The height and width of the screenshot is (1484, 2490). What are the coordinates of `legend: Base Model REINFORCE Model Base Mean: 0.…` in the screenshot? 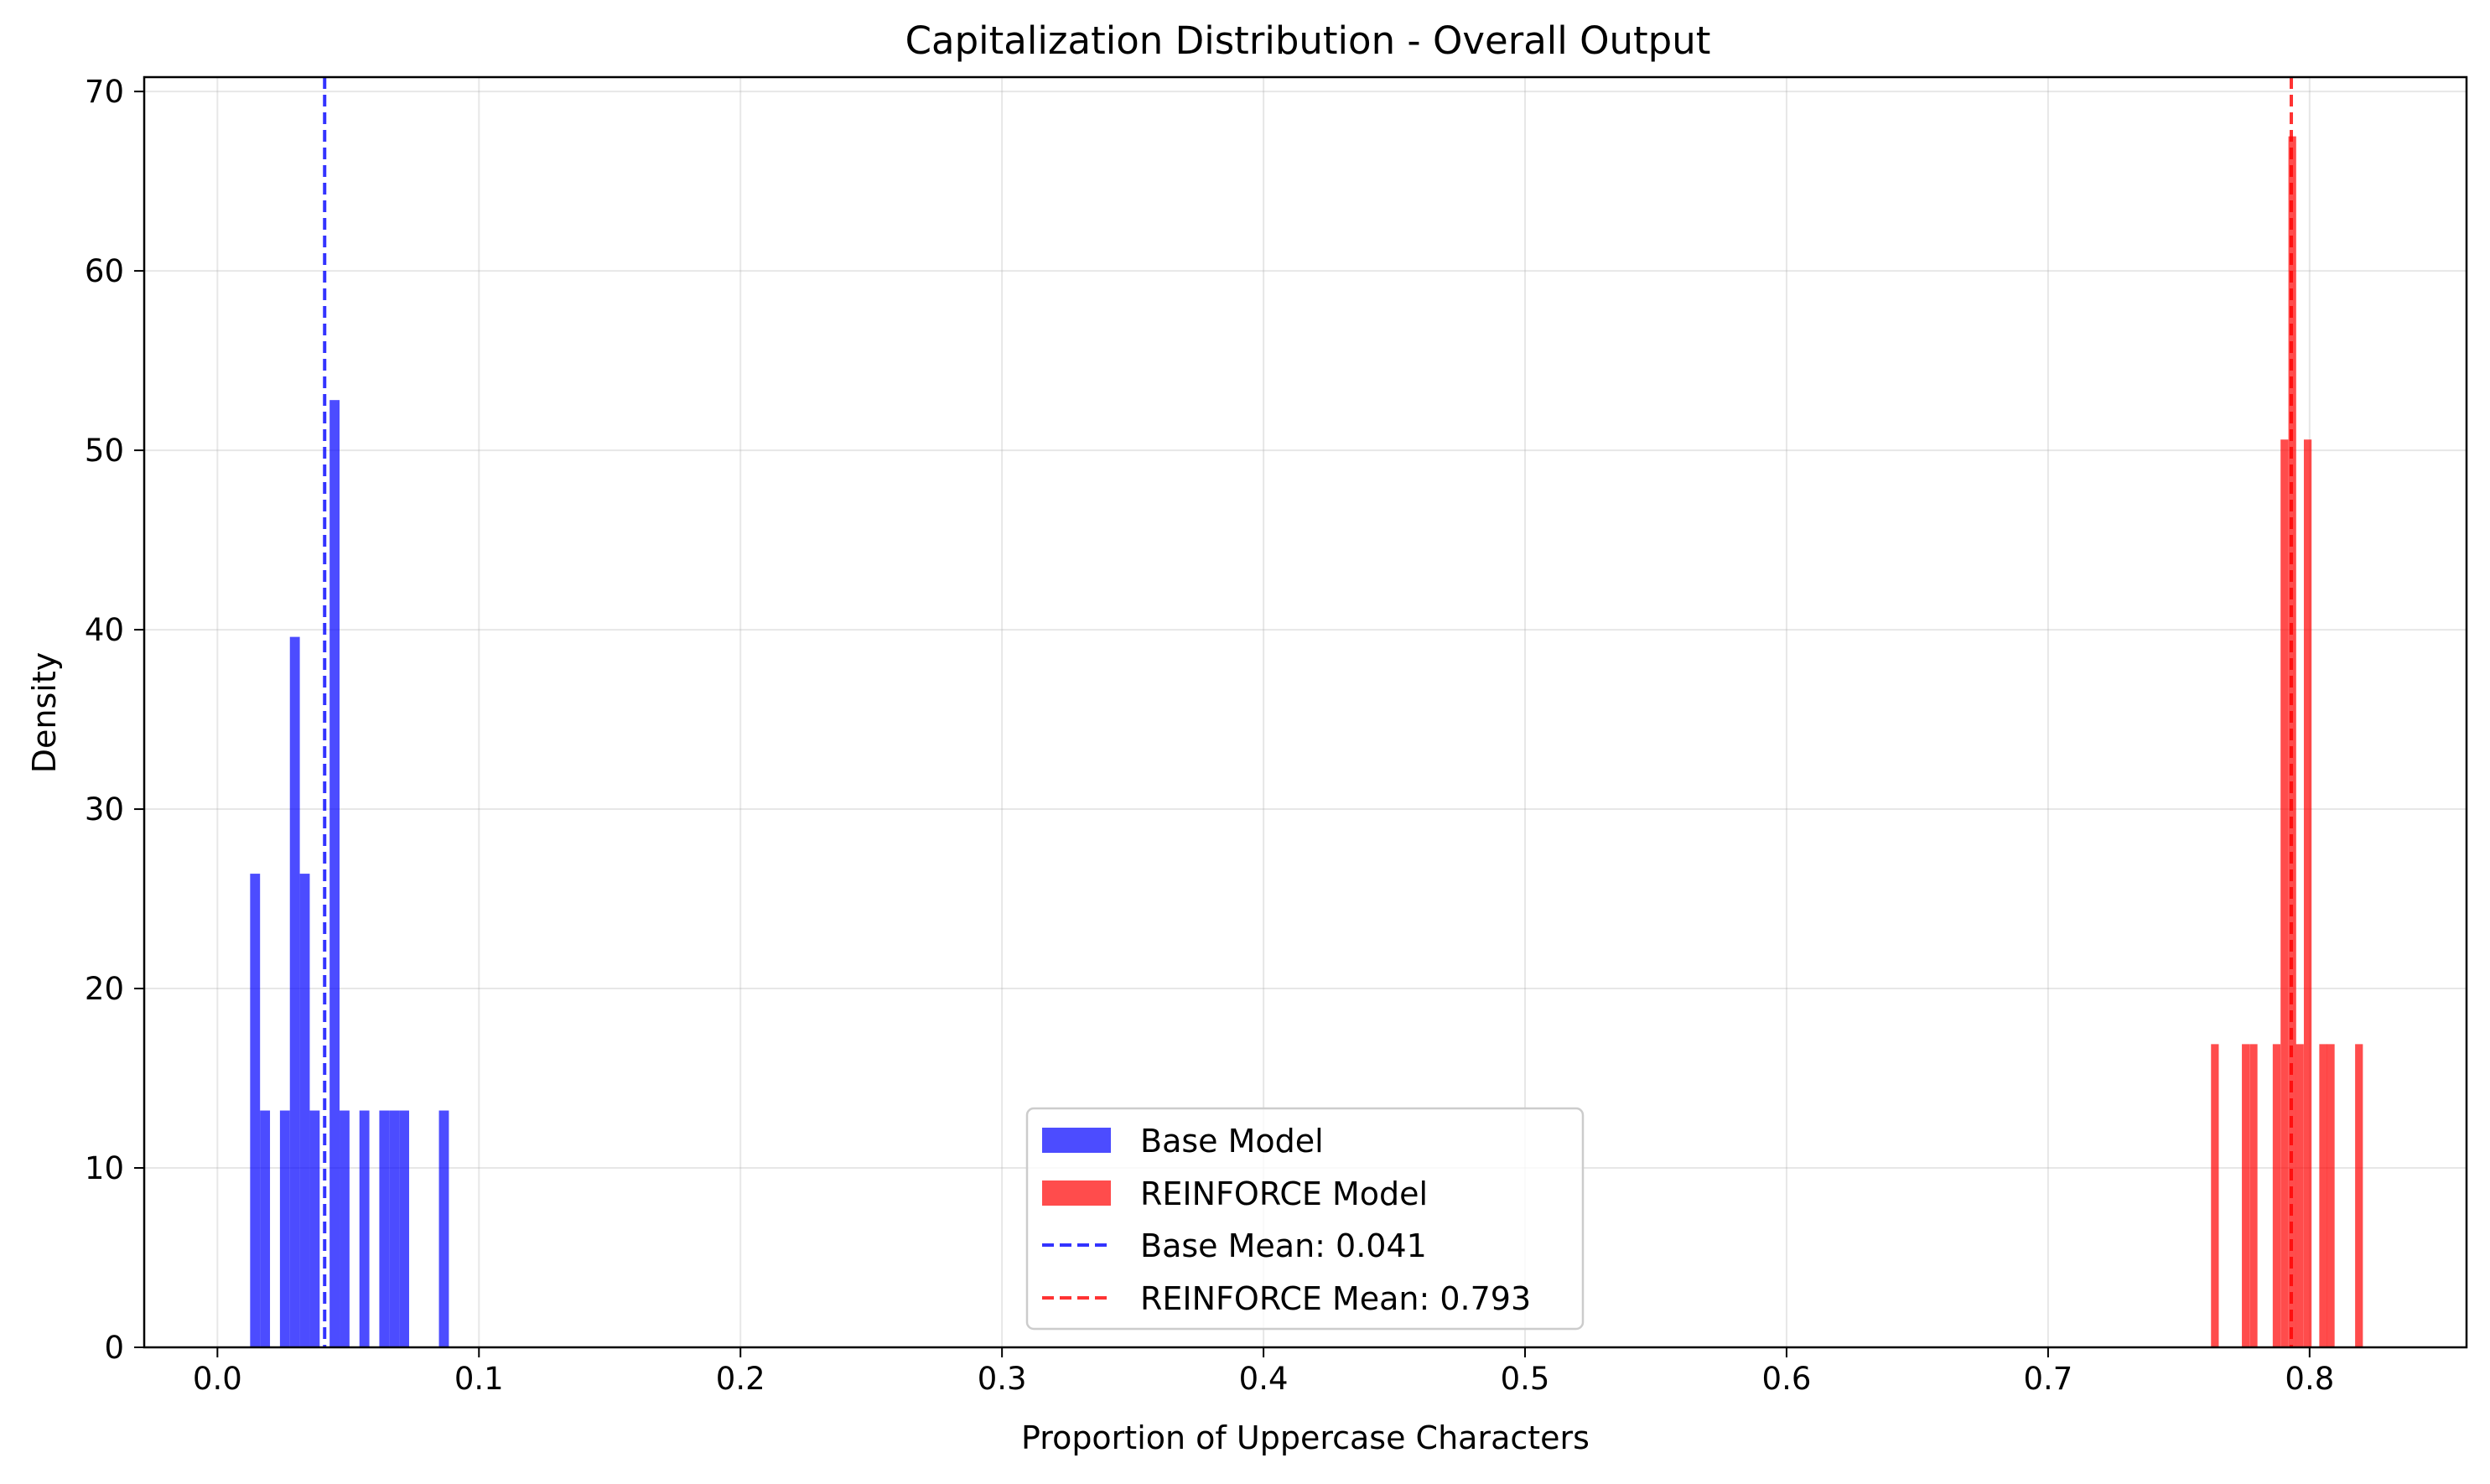 It's located at (1305, 1219).